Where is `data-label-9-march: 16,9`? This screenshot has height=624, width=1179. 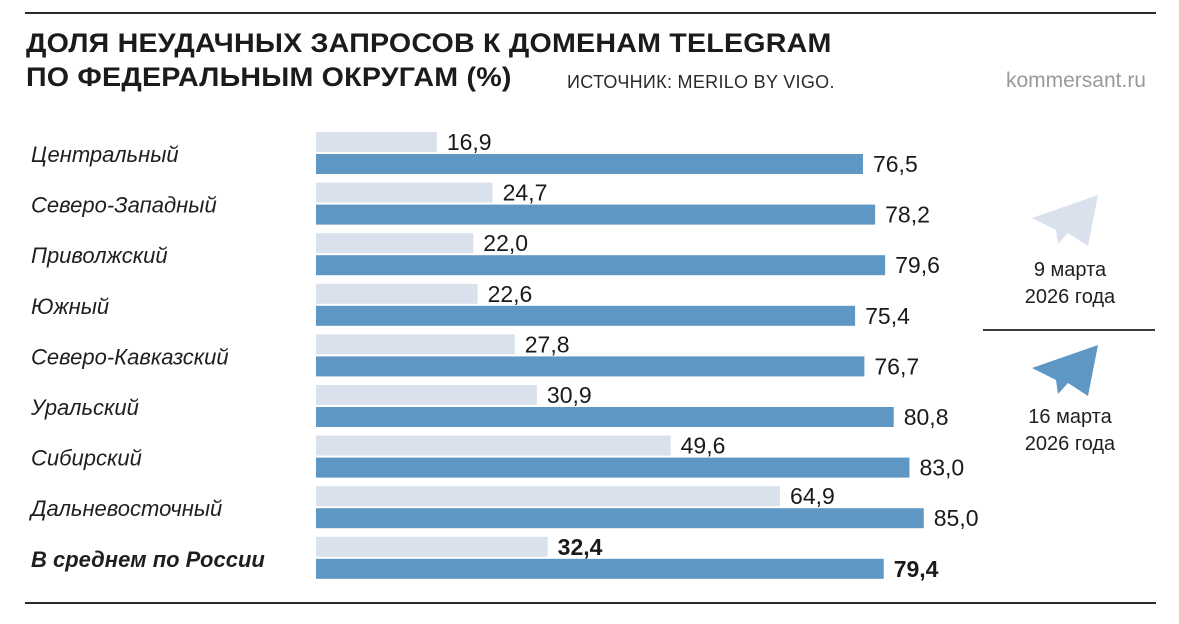
data-label-9-march: 16,9 is located at coordinates (469, 142).